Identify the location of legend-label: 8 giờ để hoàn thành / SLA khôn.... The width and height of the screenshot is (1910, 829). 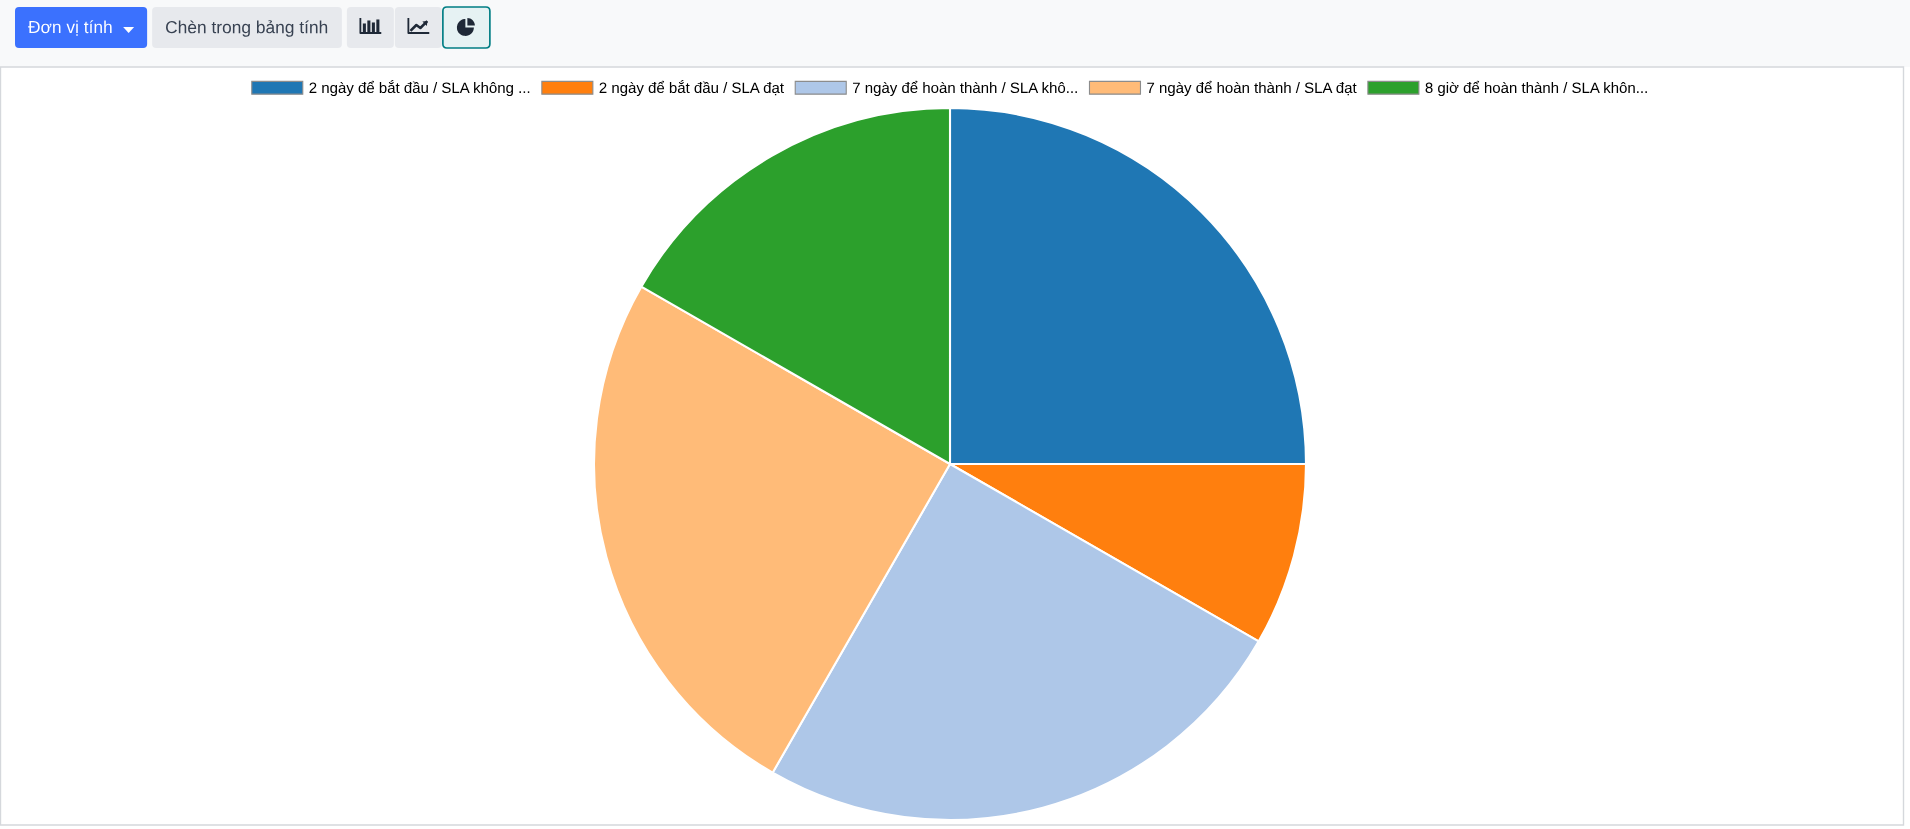
(1536, 88).